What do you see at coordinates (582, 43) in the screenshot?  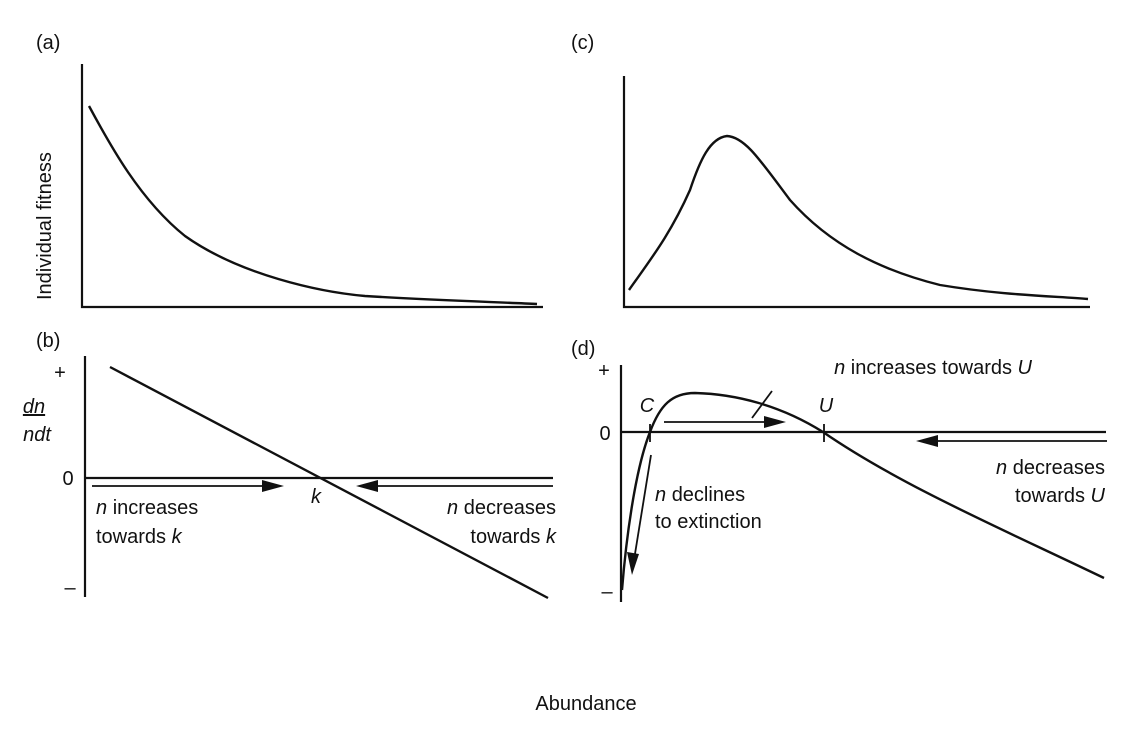 I see `panel-c-letter: (c)` at bounding box center [582, 43].